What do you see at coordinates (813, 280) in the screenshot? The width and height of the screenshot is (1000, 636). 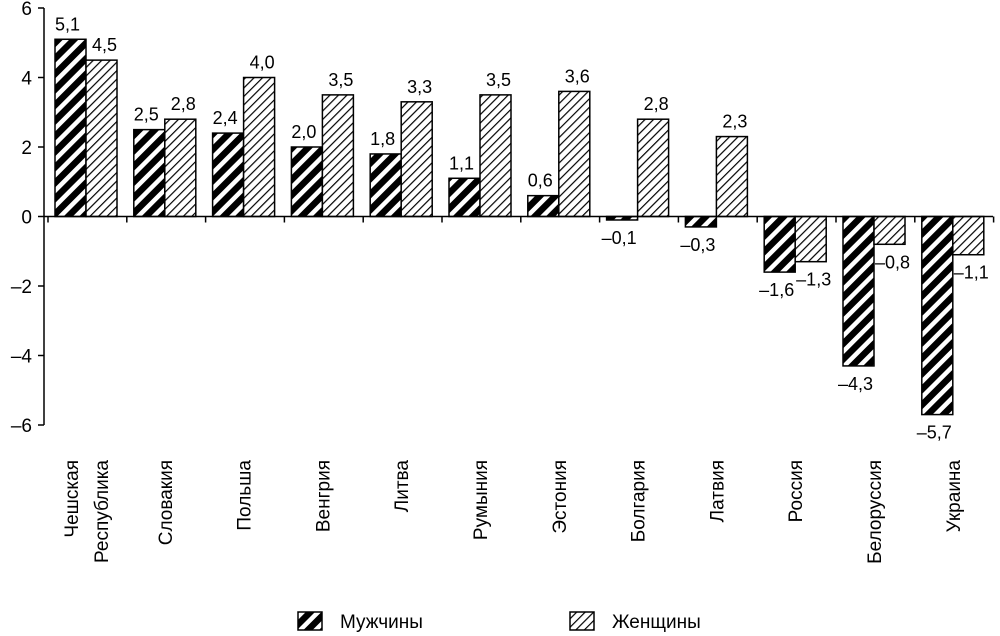 I see `data-label: –1,3` at bounding box center [813, 280].